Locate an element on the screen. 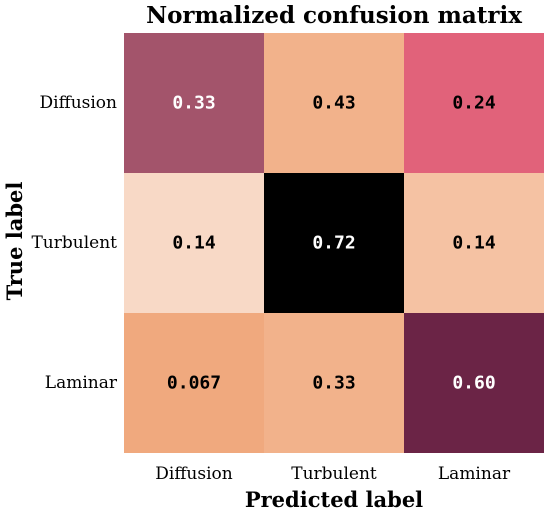 This screenshot has height=515, width=550. y-axis-label: True label is located at coordinates (14, 241).